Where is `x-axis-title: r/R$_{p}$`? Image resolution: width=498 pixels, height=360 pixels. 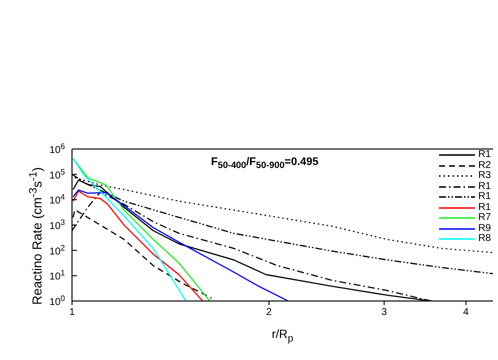 x-axis-title: r/R$_{p}$ is located at coordinates (283, 335).